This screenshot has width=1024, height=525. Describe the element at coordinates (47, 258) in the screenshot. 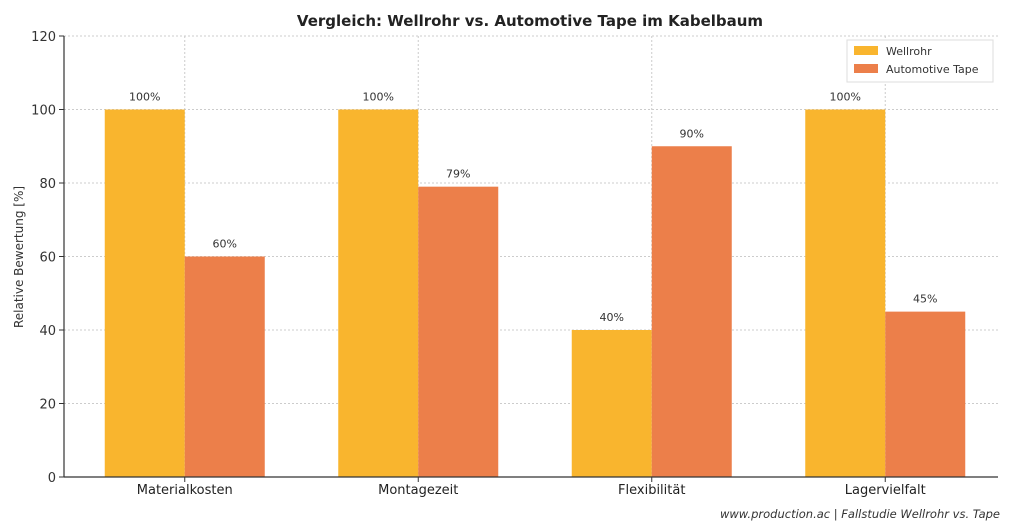

I see `y-tick-label: 60` at that location.